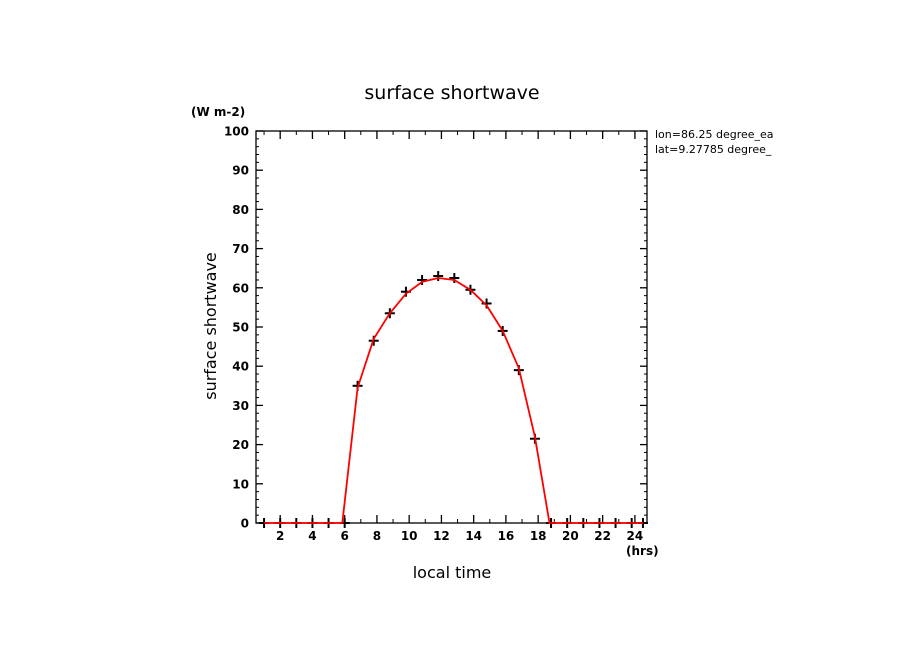 This screenshot has height=654, width=904. I want to click on y-tick-label: 60, so click(240, 288).